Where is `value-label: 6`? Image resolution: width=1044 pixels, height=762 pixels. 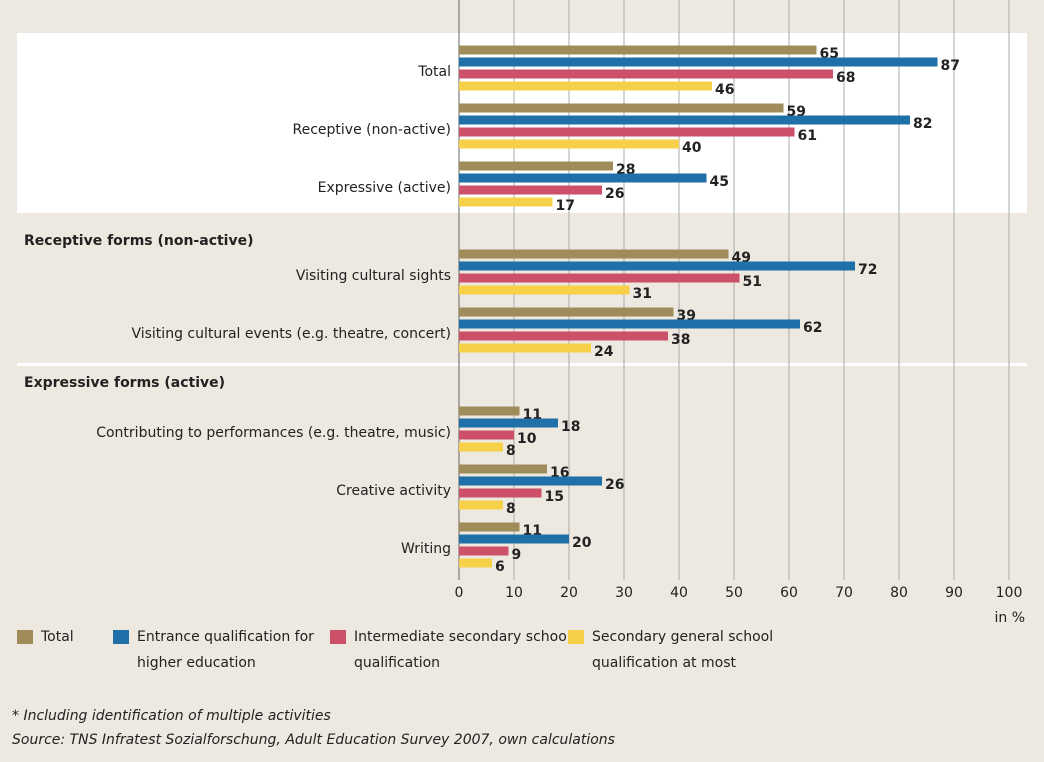 value-label: 6 is located at coordinates (500, 567).